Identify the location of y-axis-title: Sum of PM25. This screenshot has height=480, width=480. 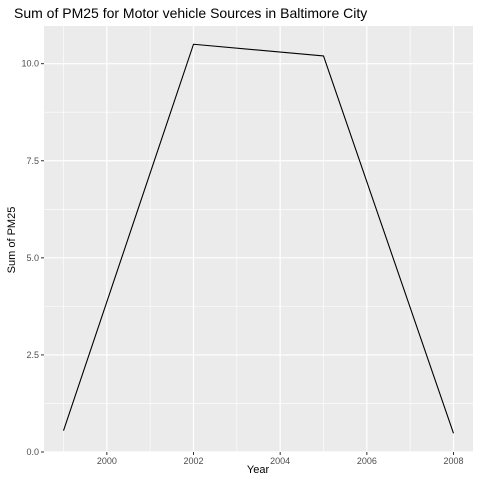
(12, 240).